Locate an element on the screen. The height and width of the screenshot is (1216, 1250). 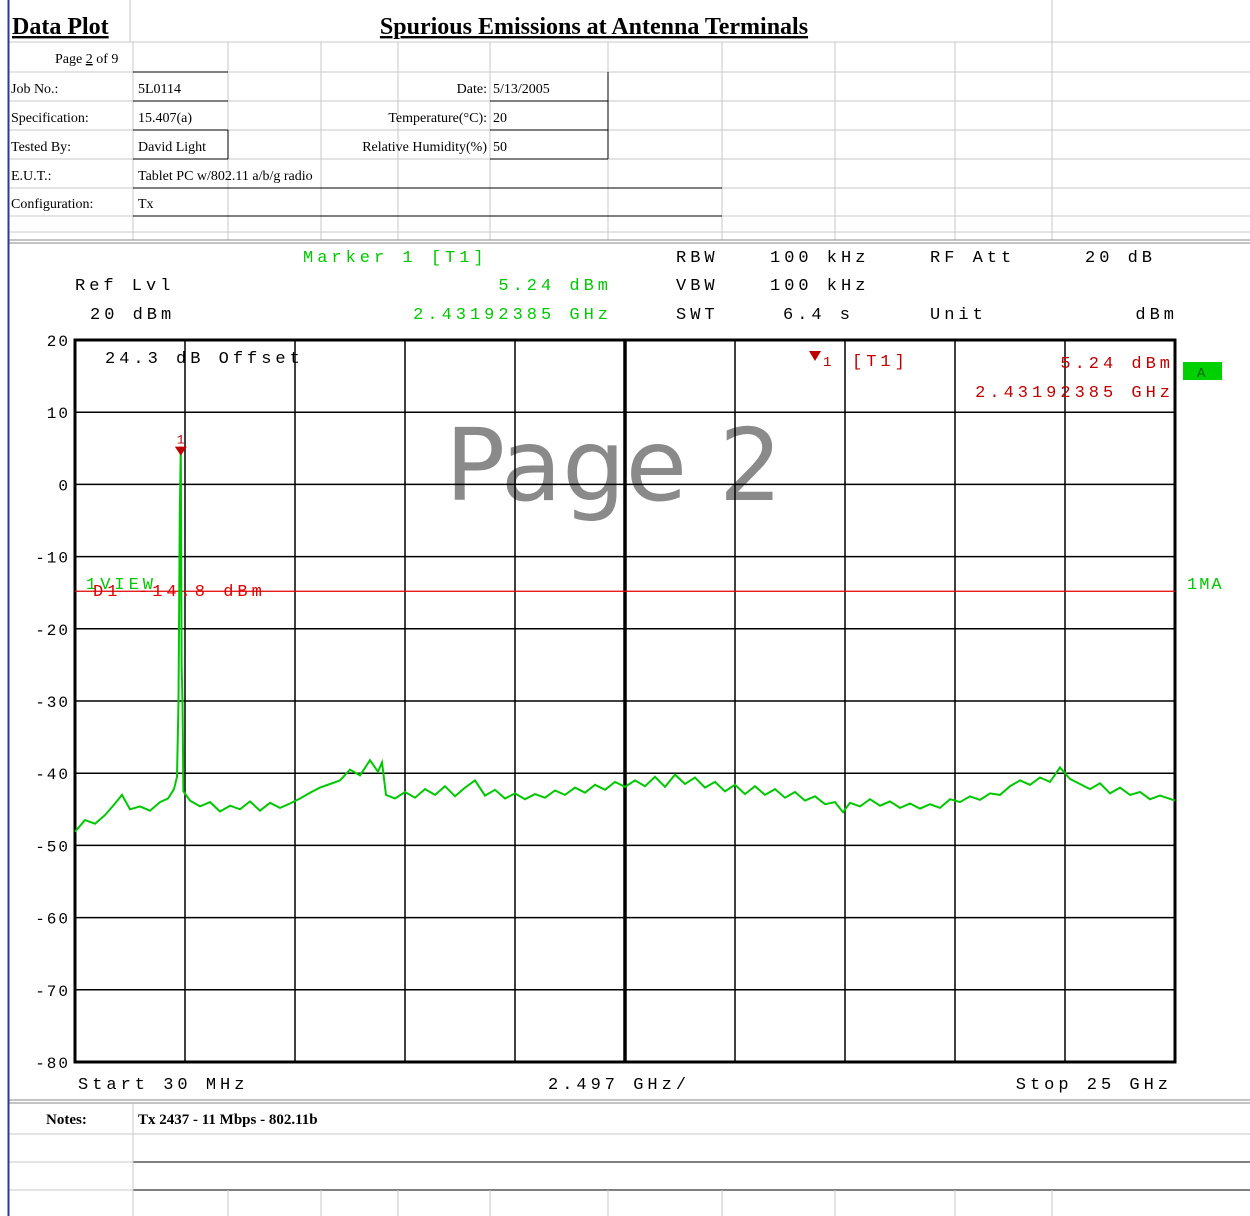
setting-label: VBW is located at coordinates (697, 286).